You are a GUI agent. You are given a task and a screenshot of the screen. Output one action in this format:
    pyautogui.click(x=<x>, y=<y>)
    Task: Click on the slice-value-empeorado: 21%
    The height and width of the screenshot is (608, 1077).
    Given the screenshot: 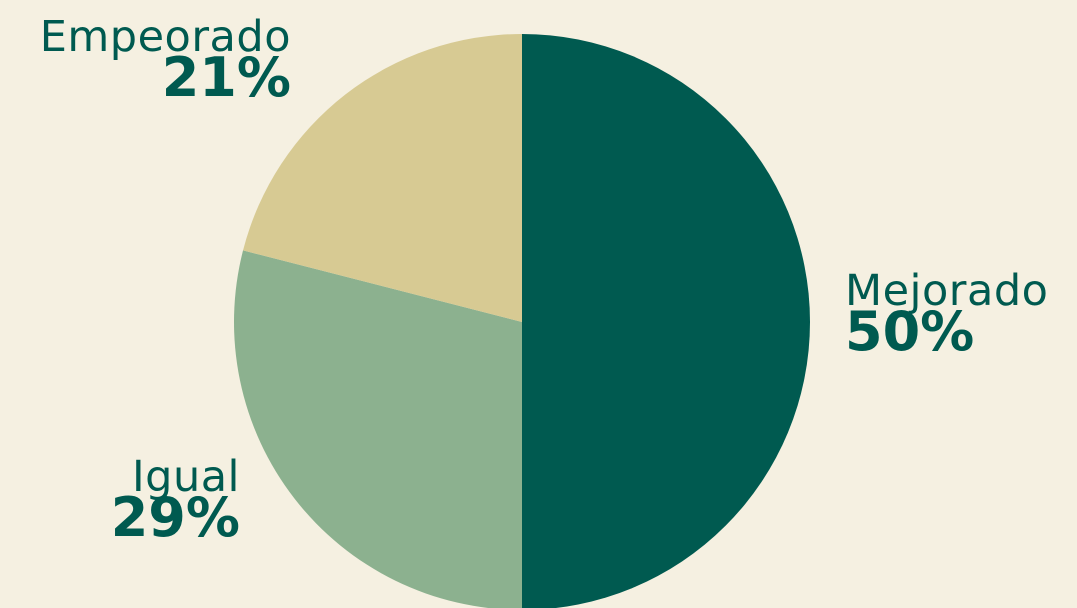 What is the action you would take?
    pyautogui.click(x=226, y=77)
    